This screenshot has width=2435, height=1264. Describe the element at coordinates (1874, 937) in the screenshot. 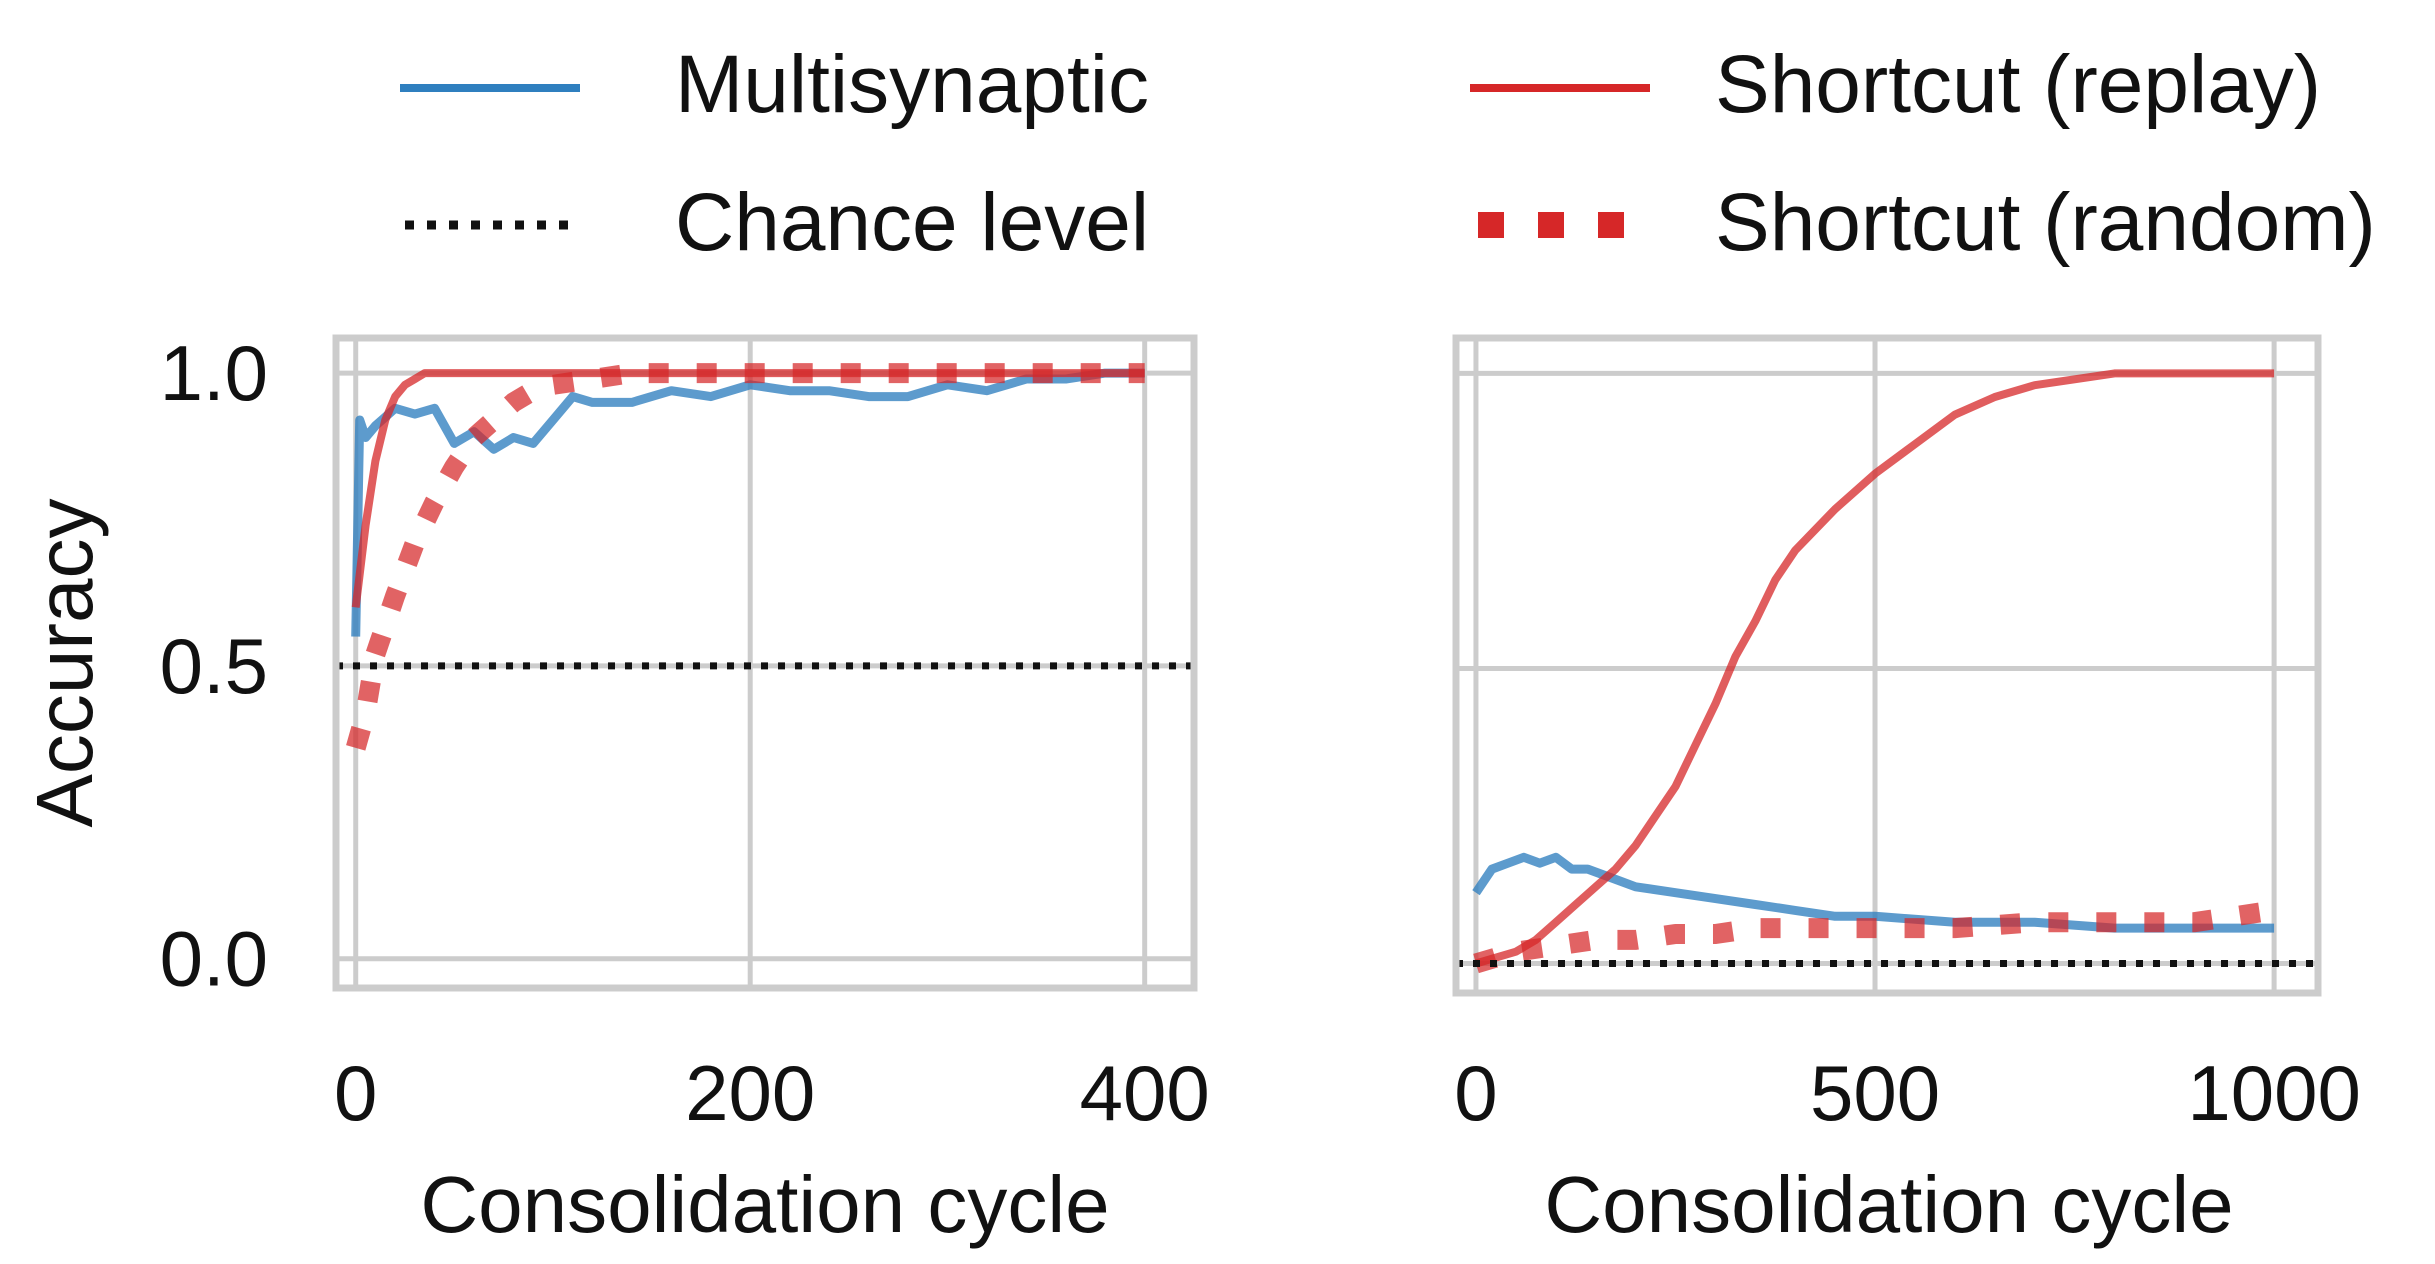

I see `panel-right-series-shortcut-random` at that location.